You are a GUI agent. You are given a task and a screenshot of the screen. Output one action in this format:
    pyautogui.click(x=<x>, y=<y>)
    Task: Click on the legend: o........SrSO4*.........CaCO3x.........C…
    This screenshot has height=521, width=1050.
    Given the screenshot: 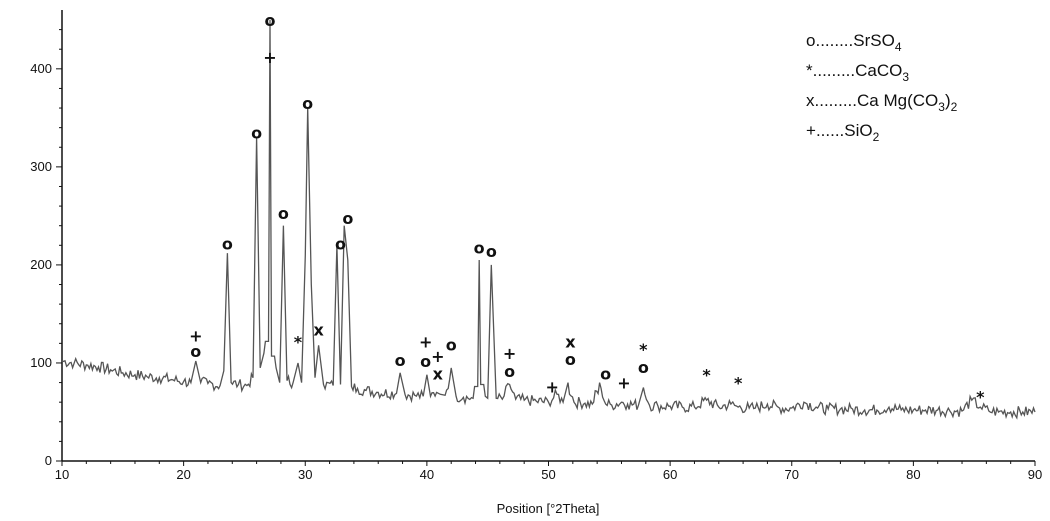 What is the action you would take?
    pyautogui.click(x=882, y=87)
    